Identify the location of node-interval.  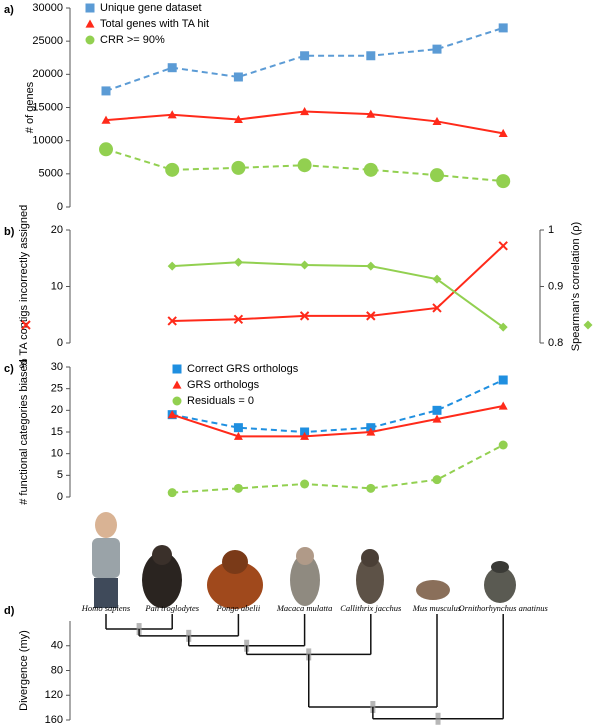
(438, 718).